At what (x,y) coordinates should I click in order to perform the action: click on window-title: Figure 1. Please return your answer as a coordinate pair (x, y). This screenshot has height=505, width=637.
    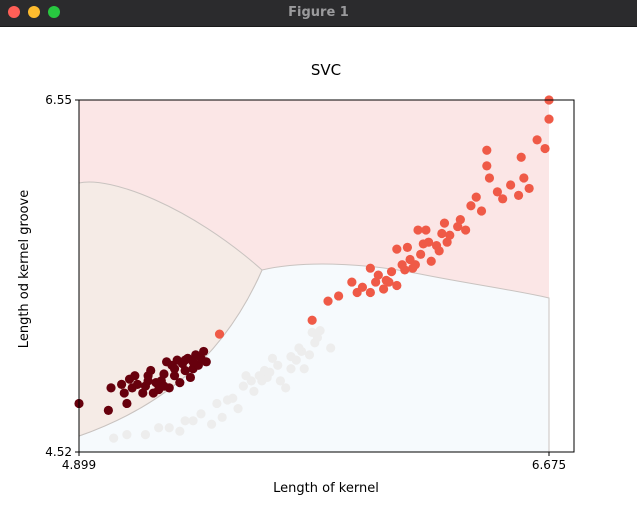
    Looking at the image, I should click on (318, 12).